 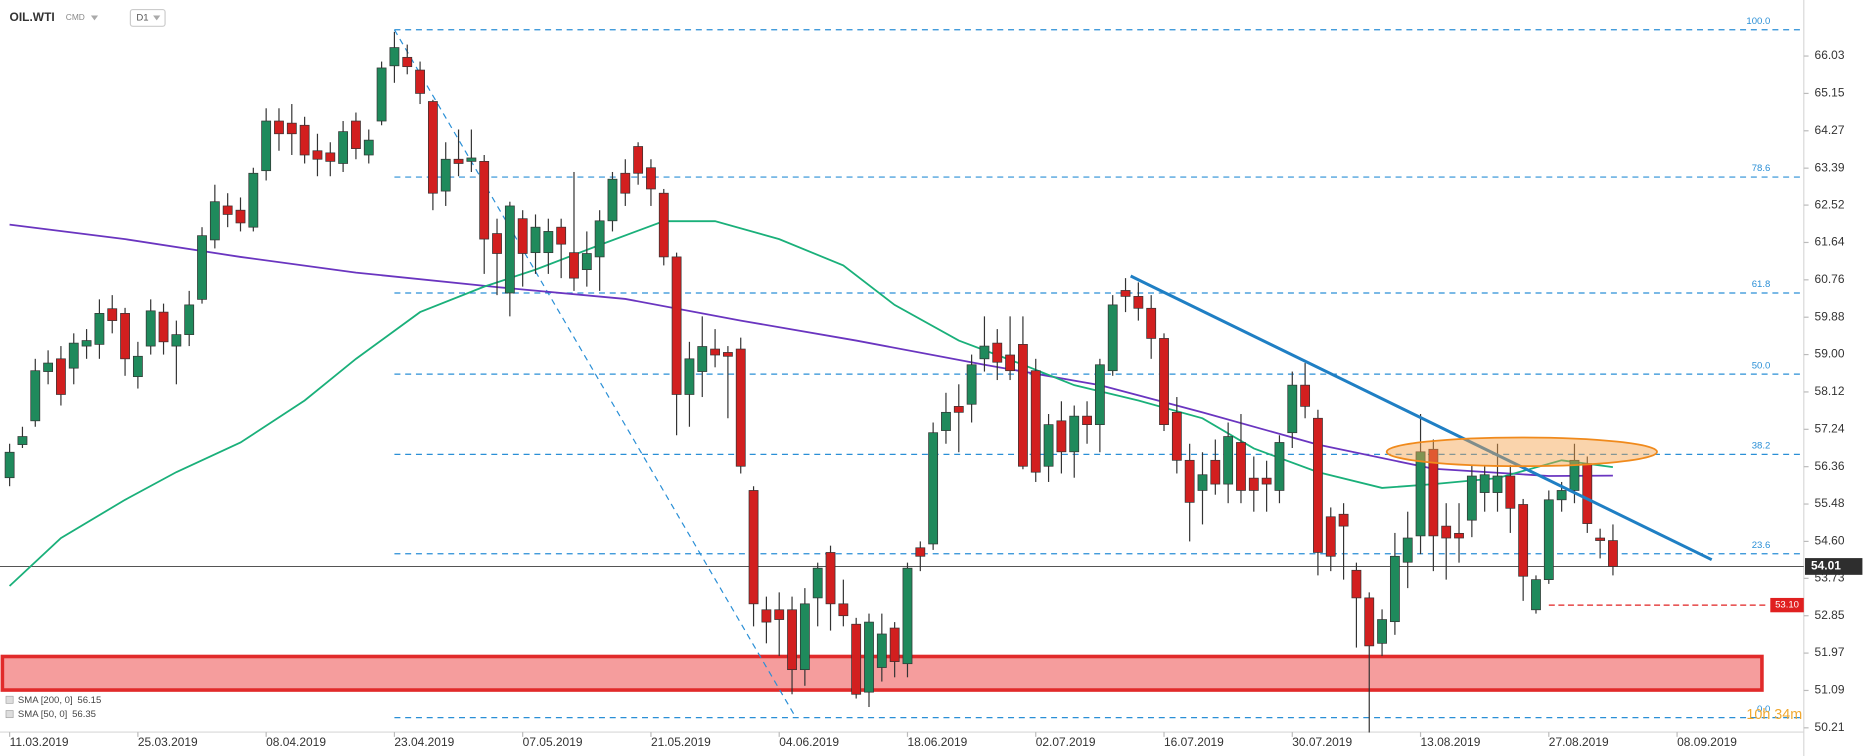 What do you see at coordinates (553, 742) in the screenshot?
I see `x-tick-label: 07.05.2019` at bounding box center [553, 742].